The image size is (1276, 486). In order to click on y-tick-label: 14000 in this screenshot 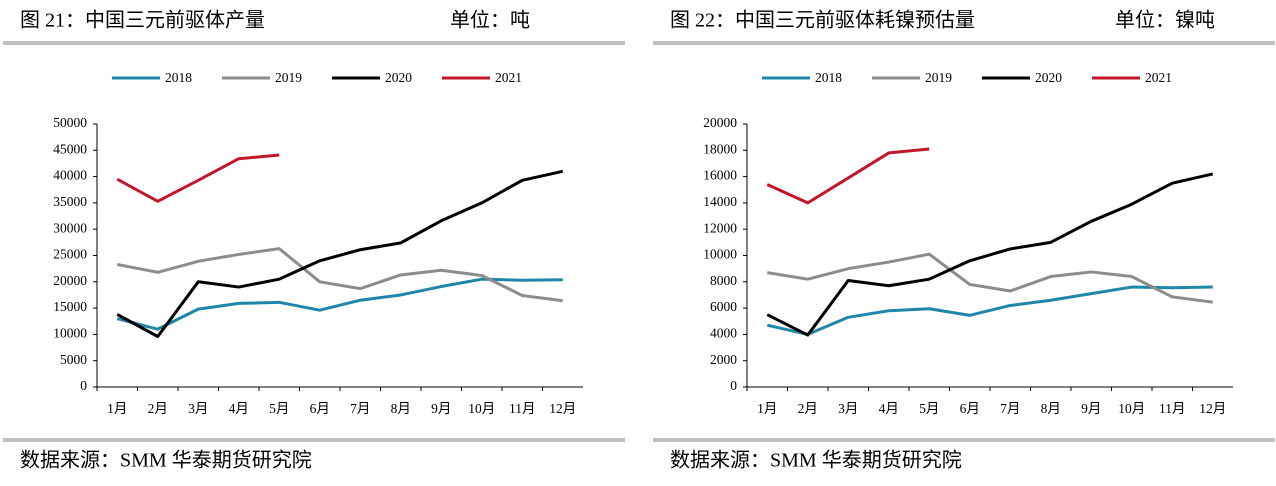, I will do `click(720, 201)`.